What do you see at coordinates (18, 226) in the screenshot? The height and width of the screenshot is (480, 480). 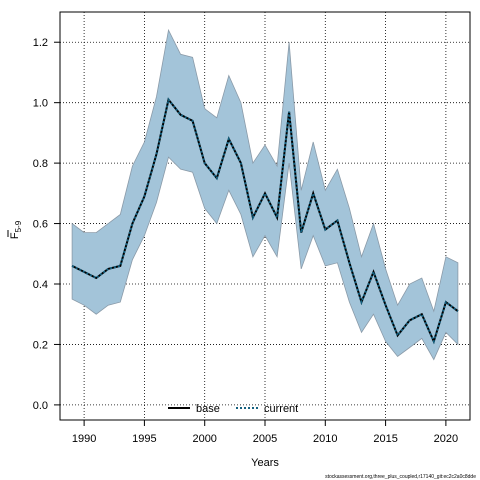 I see `y-axis-title-sub: 5-9` at bounding box center [18, 226].